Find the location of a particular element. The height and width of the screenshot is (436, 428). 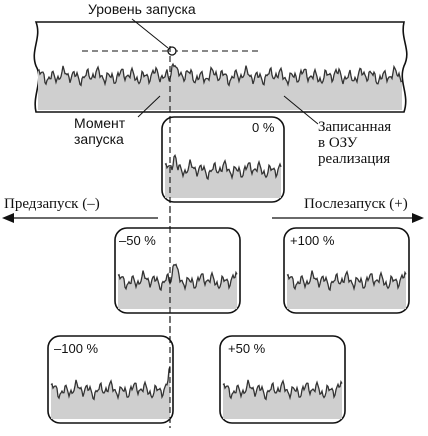

recorded-label-line2: в ОЗУ is located at coordinates (338, 143).